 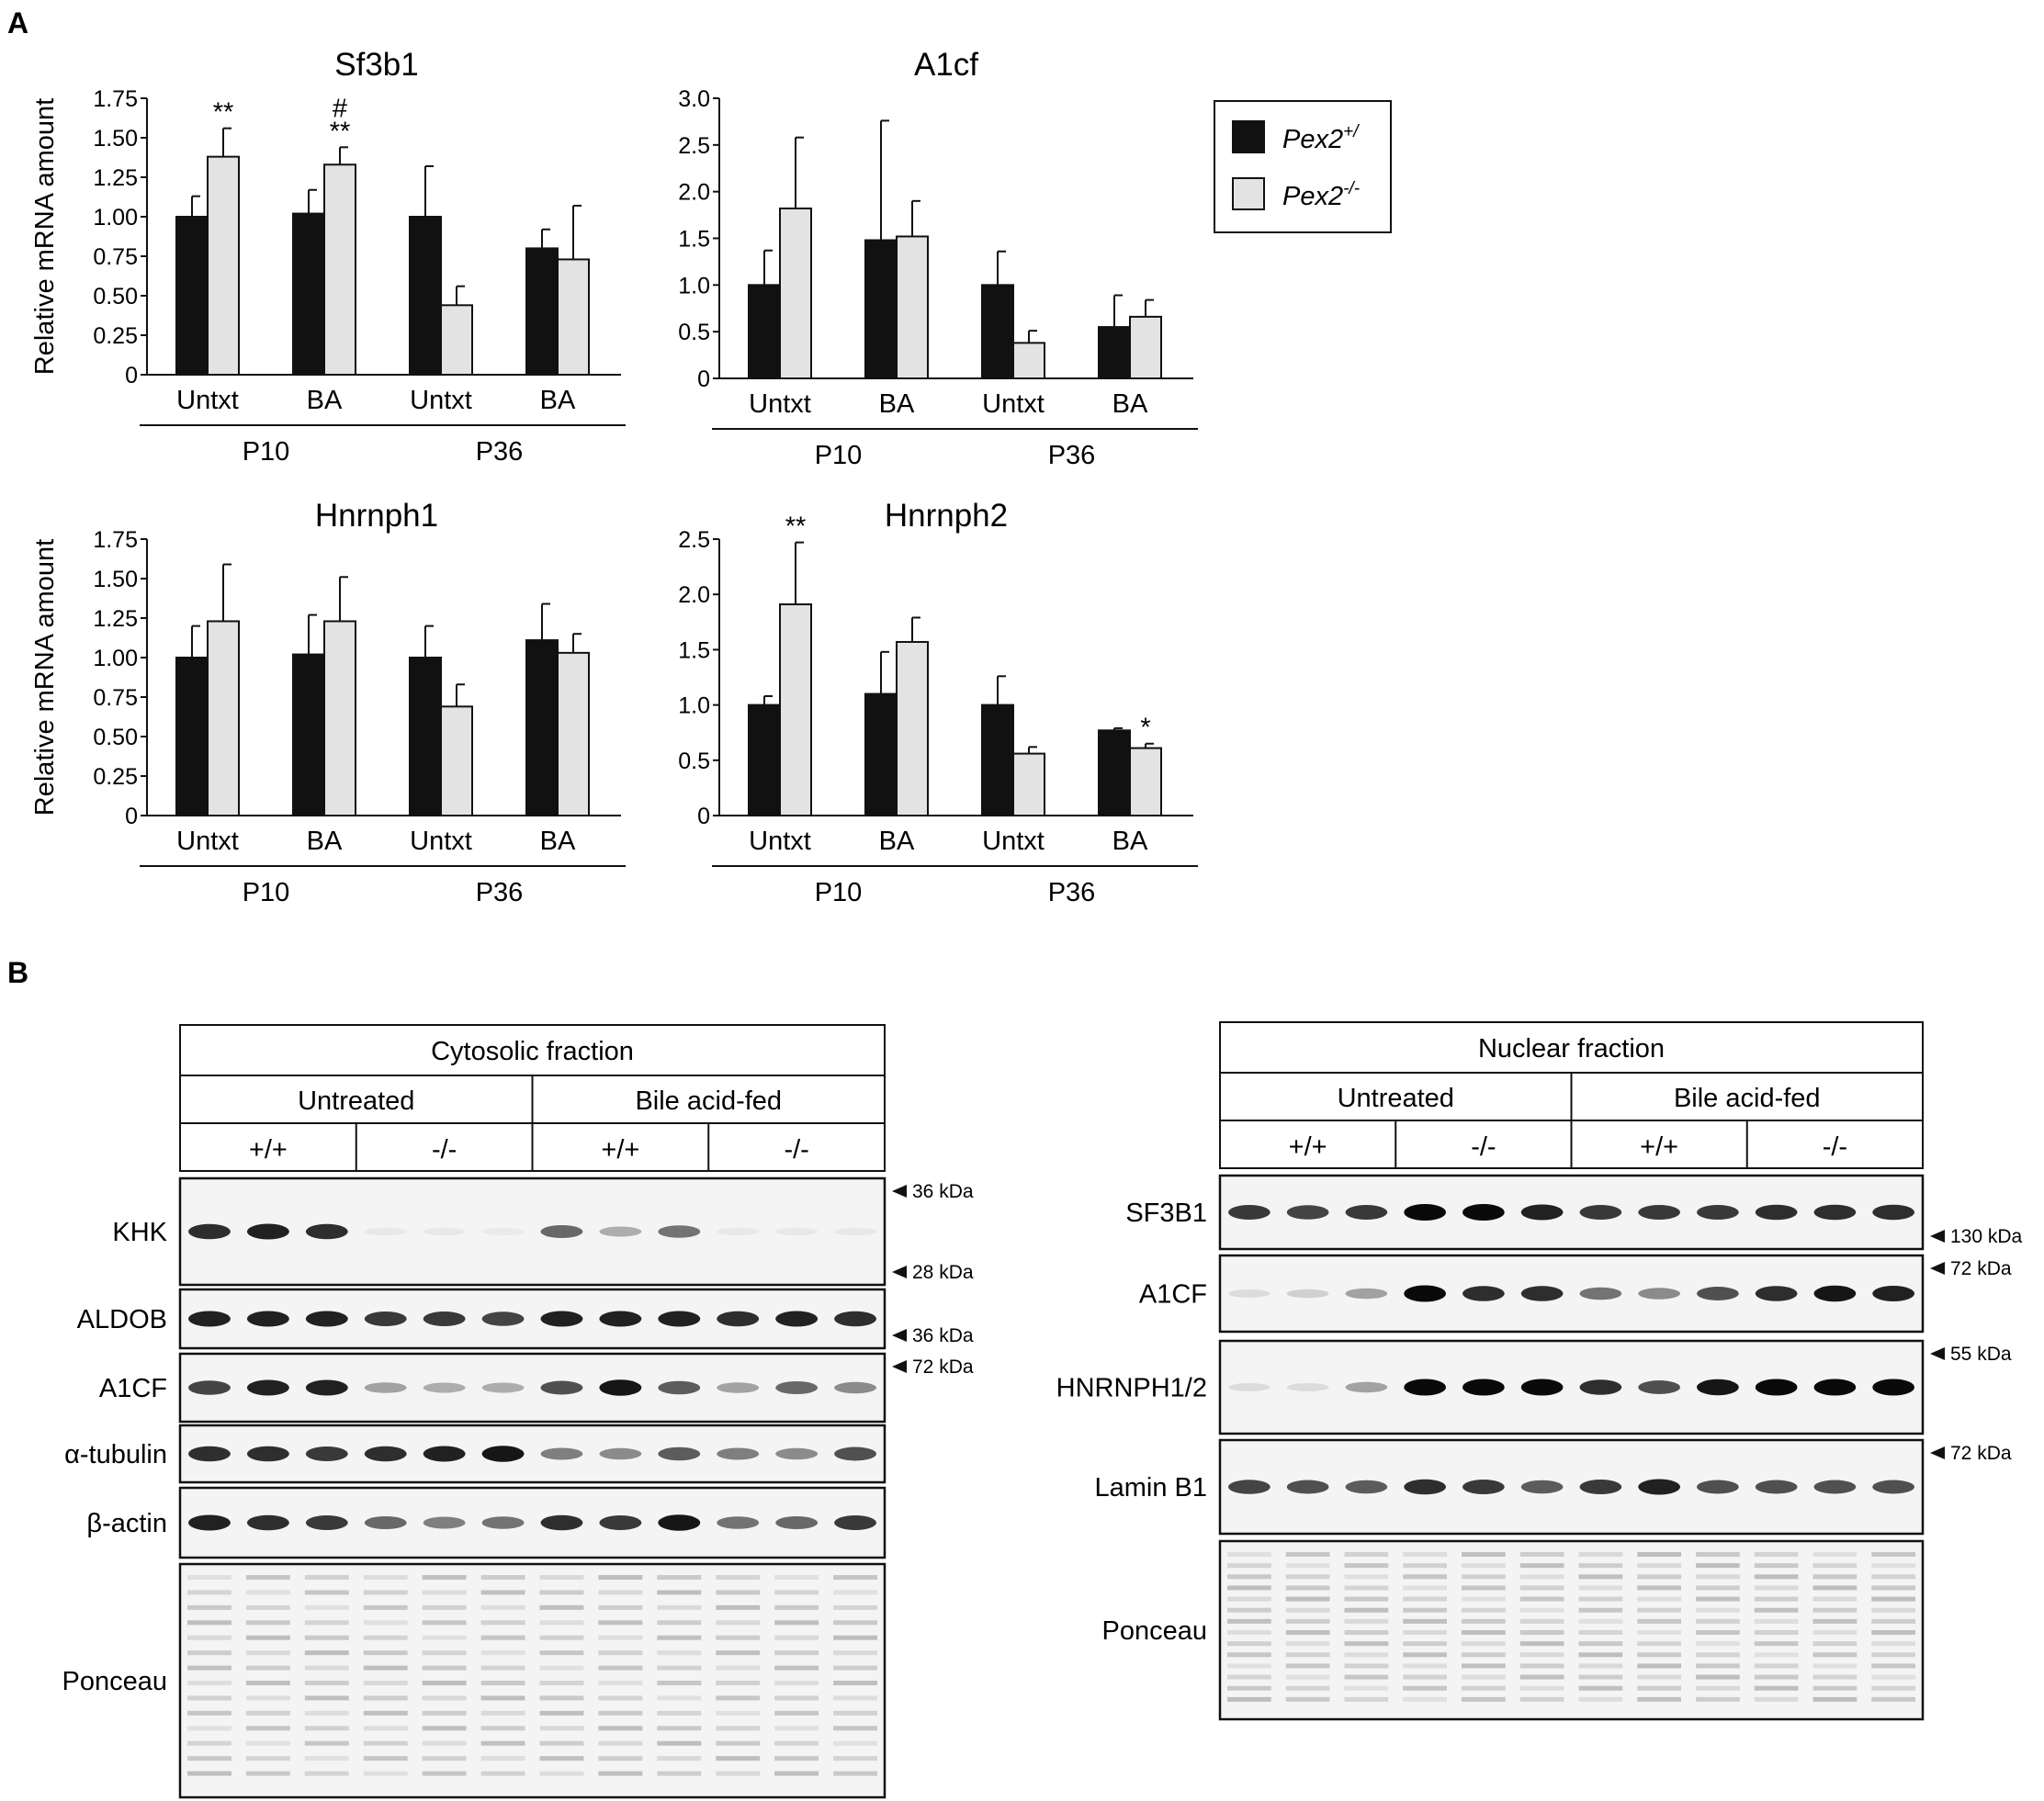 I want to click on panel-a-label: A, so click(x=17, y=22).